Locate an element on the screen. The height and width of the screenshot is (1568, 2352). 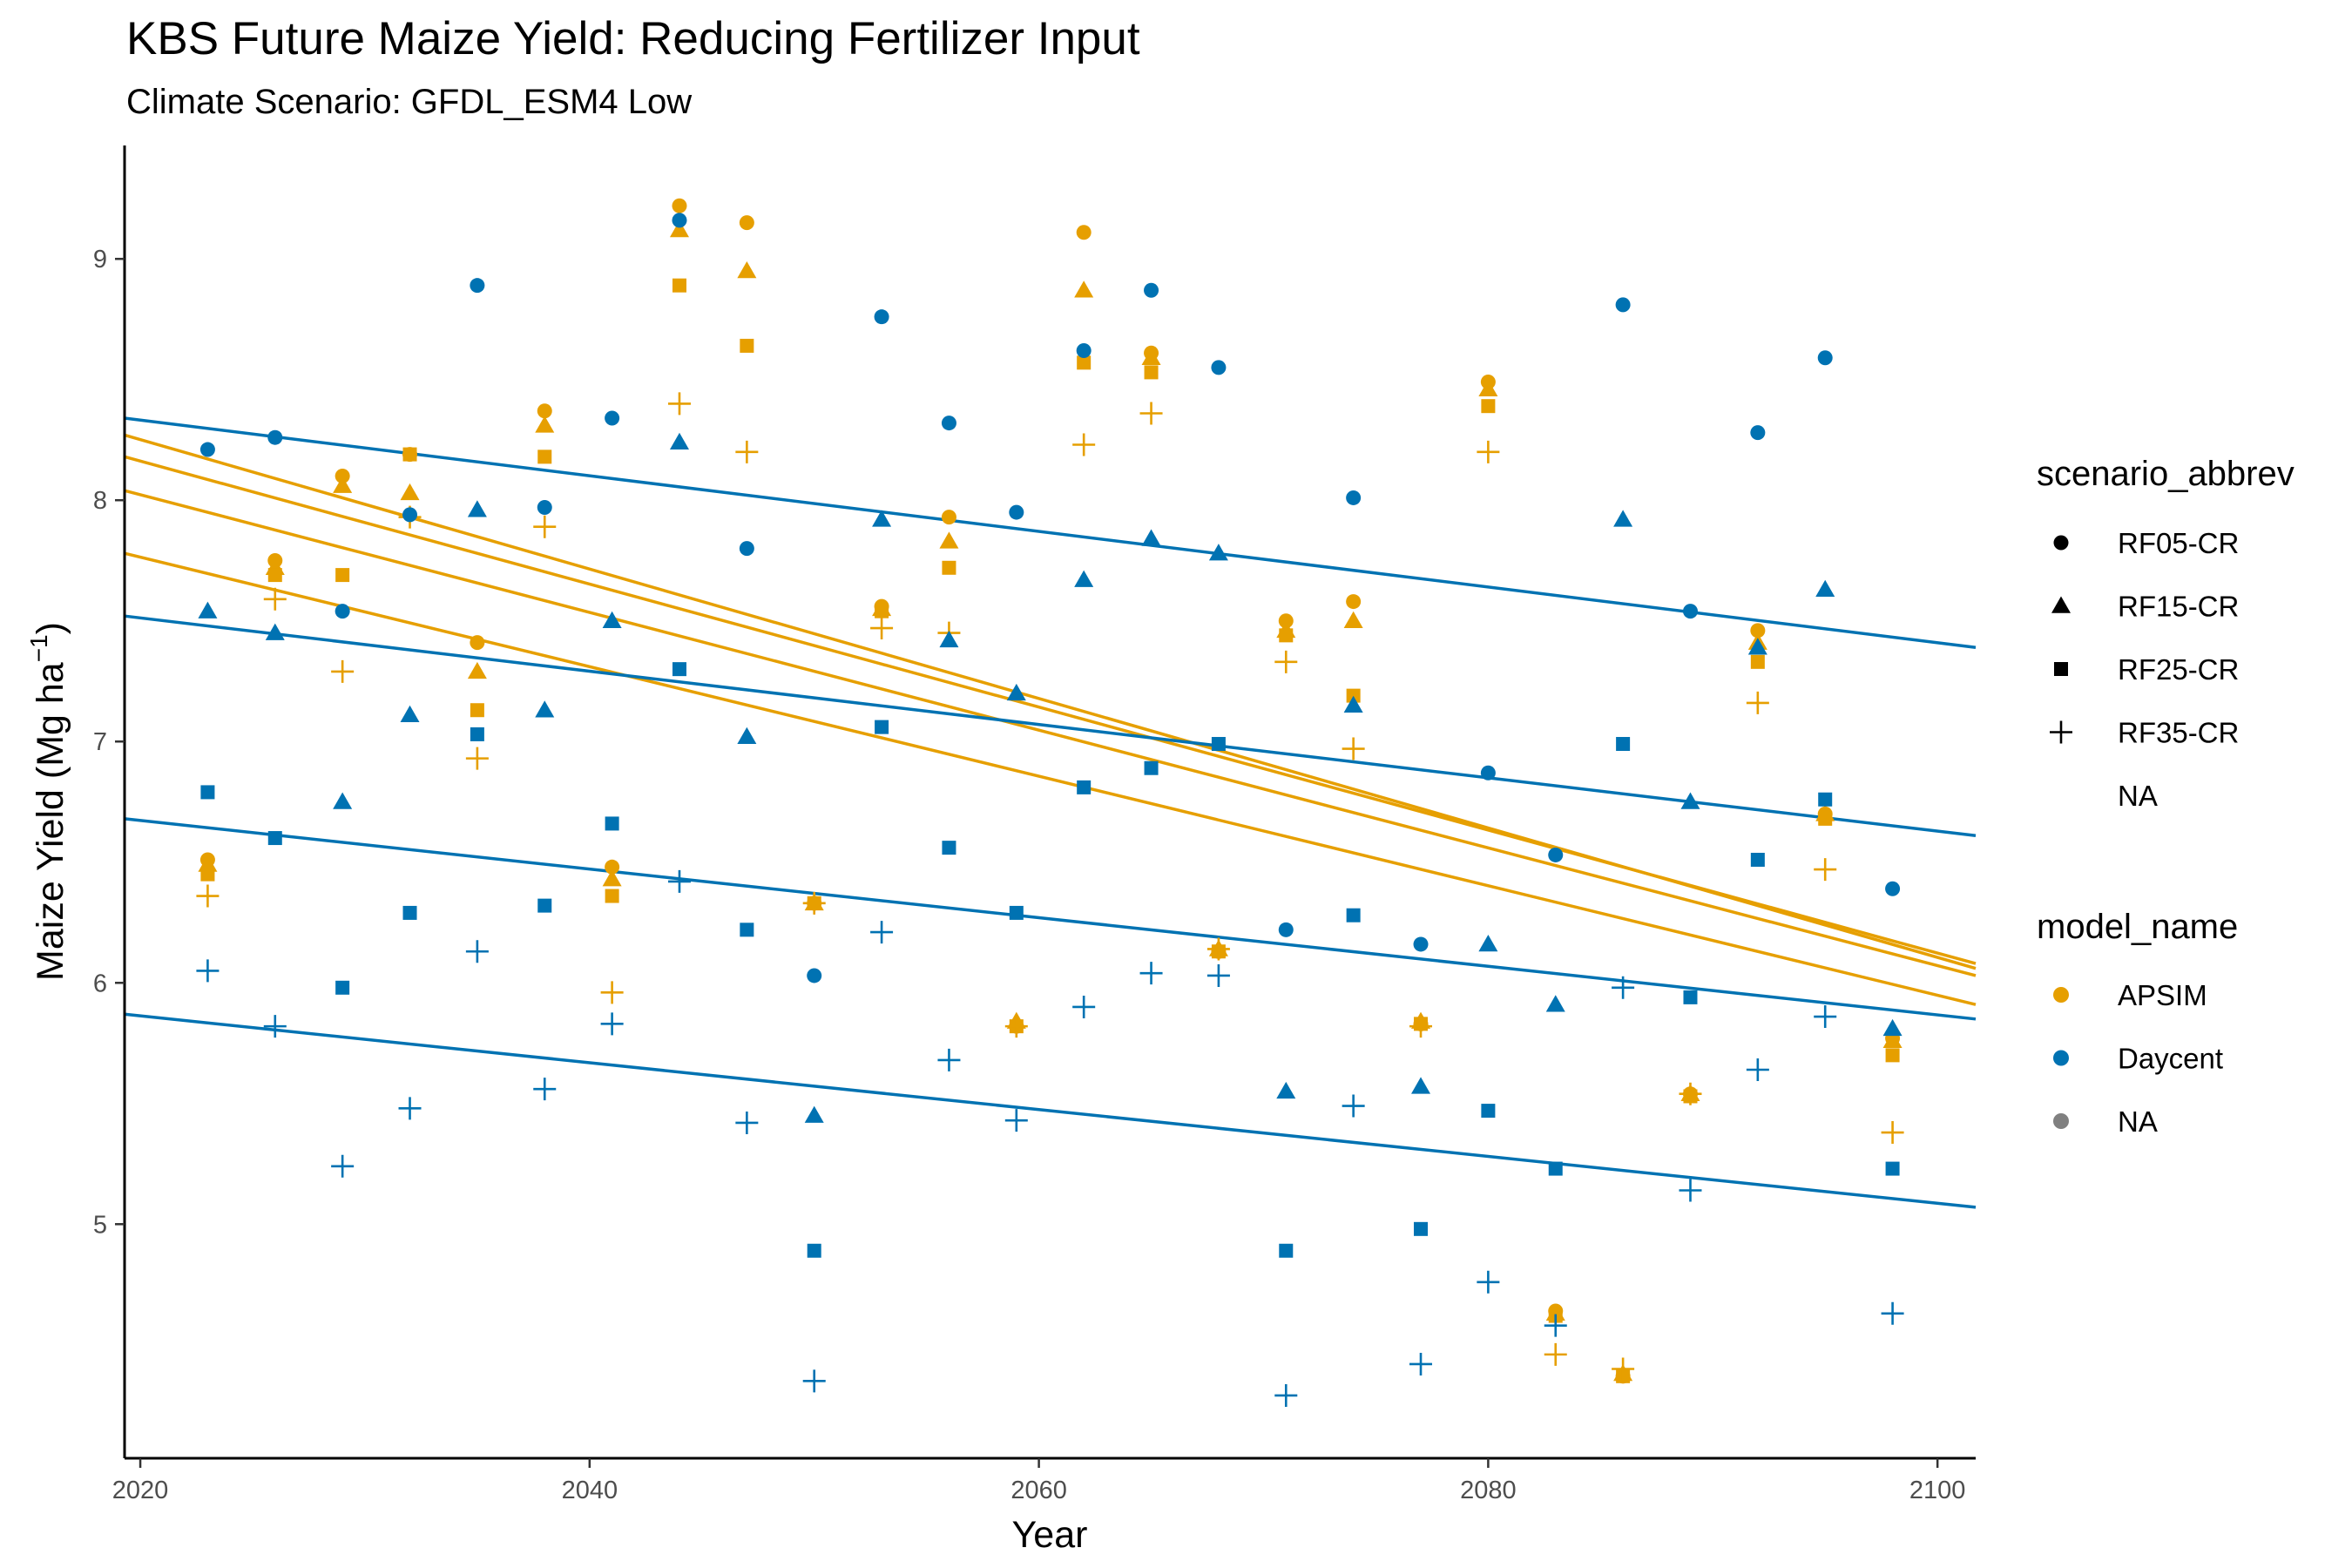
legend-label-rf35-cr: RF35-CR is located at coordinates (2178, 733).